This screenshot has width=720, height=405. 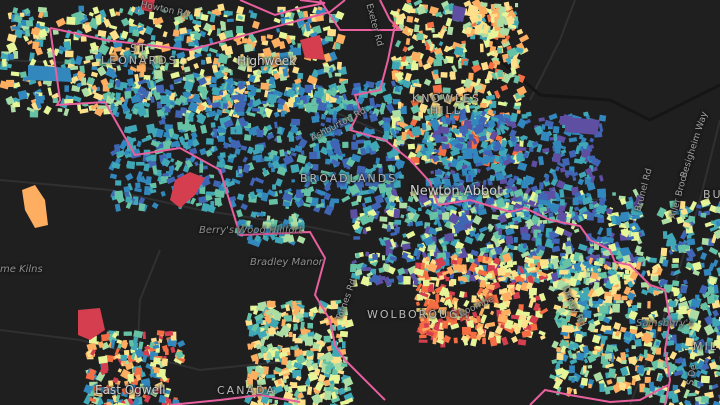 What do you see at coordinates (286, 262) in the screenshot?
I see `poi-label-bradley-manor: Bradley Manor` at bounding box center [286, 262].